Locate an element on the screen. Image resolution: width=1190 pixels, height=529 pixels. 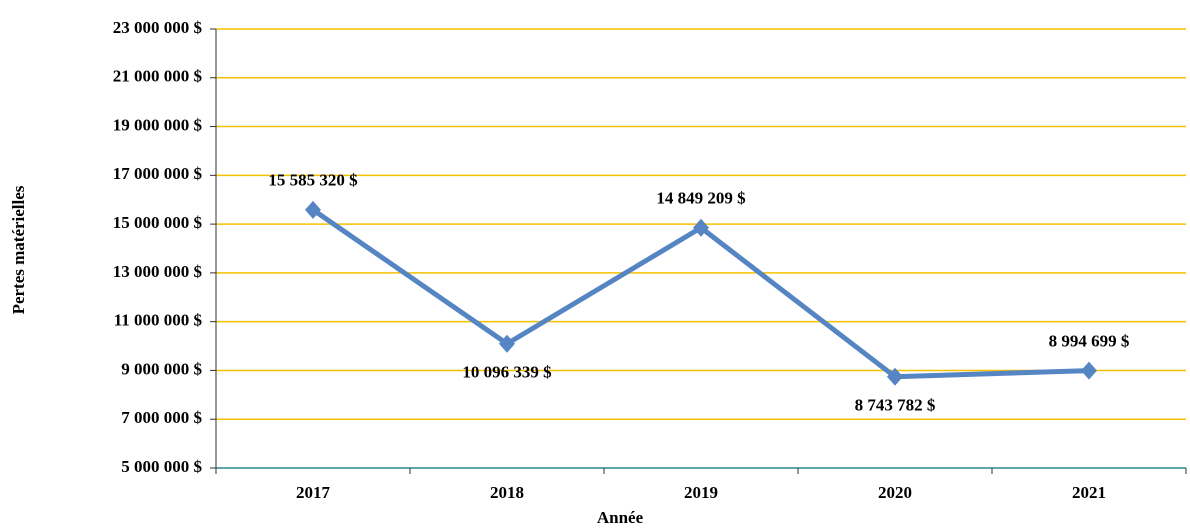
data-label: 8 743 782 $ is located at coordinates (895, 405).